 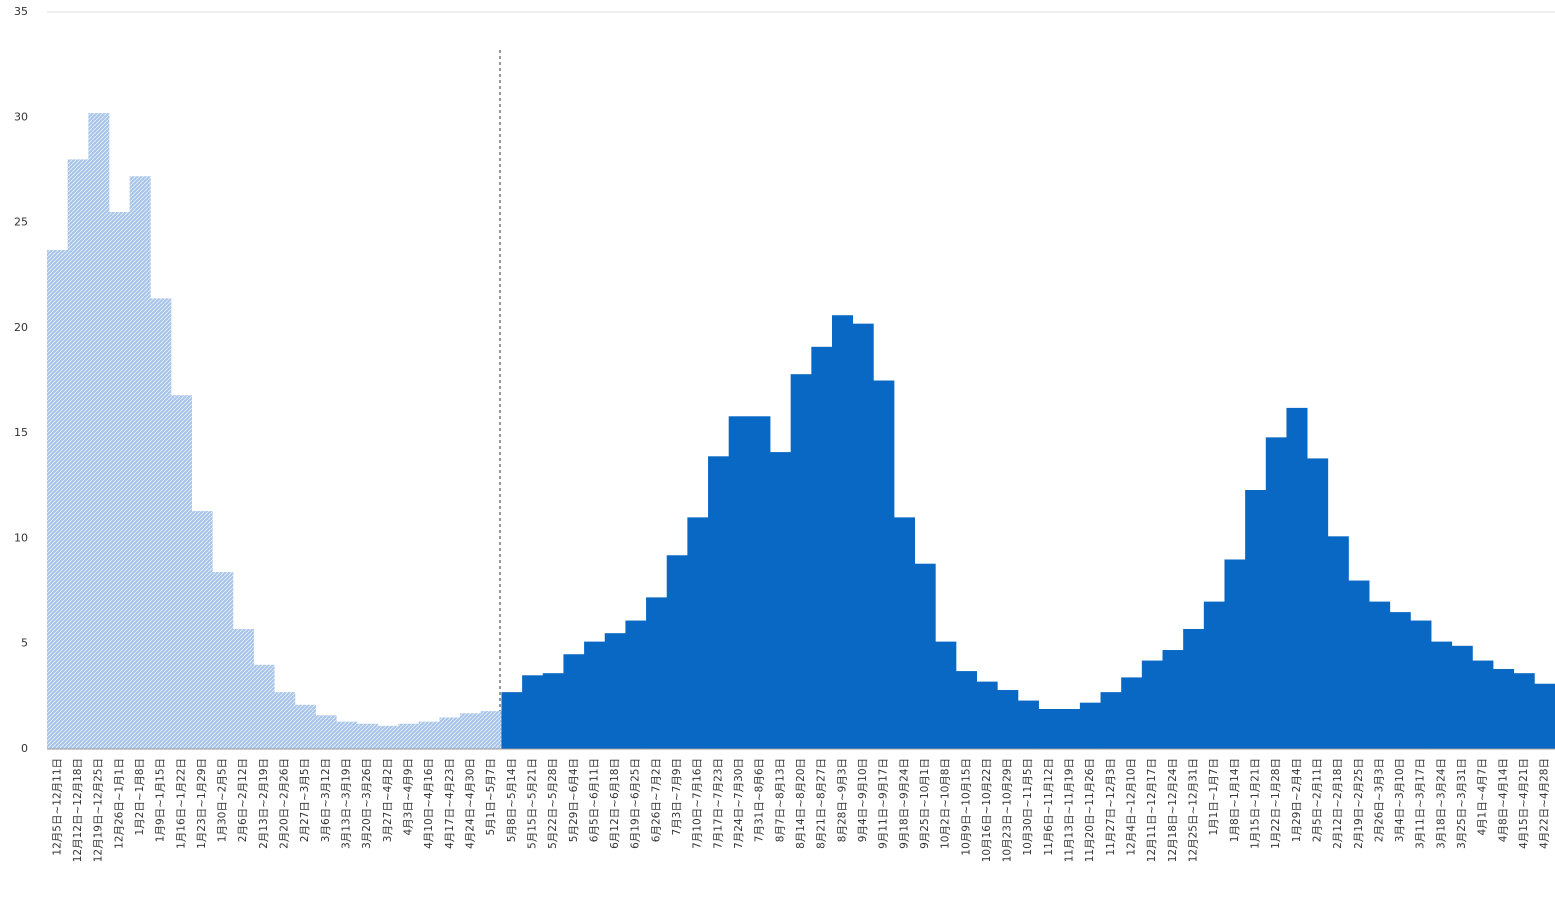 What do you see at coordinates (305, 800) in the screenshot?
I see `x-tick-label: 2月27日~3月5日` at bounding box center [305, 800].